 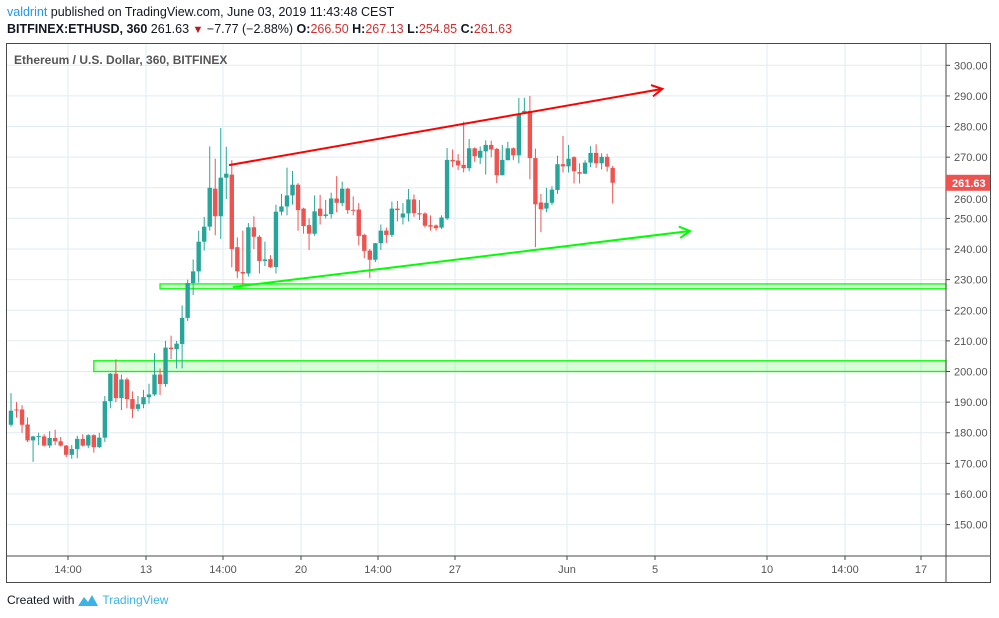 What do you see at coordinates (968, 182) in the screenshot?
I see `last-price-tag` at bounding box center [968, 182].